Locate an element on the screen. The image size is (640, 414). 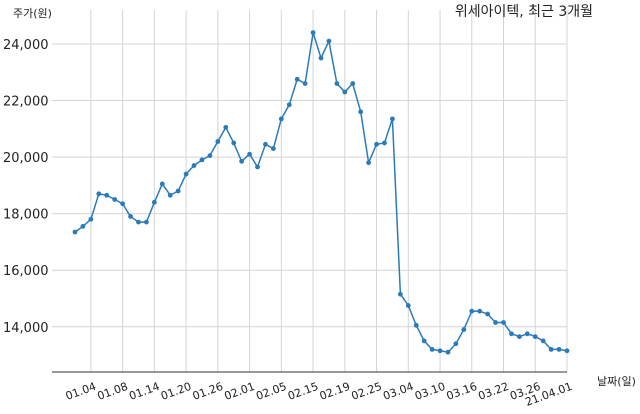
x-tick-label: 01.04 is located at coordinates (81, 391).